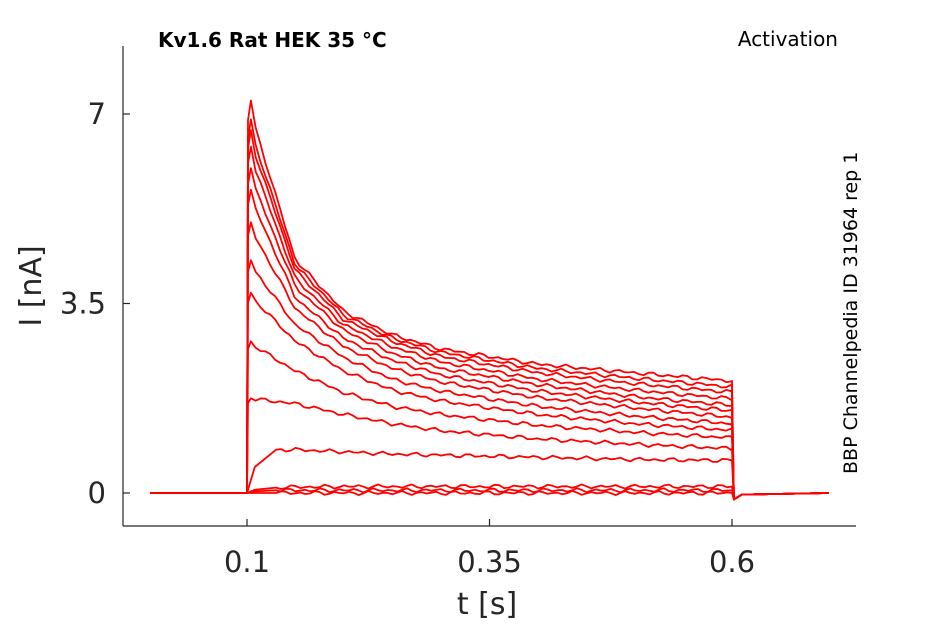 The height and width of the screenshot is (624, 945). What do you see at coordinates (272, 40) in the screenshot?
I see `chart-title: Kv1.6 Rat HEK 35 °C` at bounding box center [272, 40].